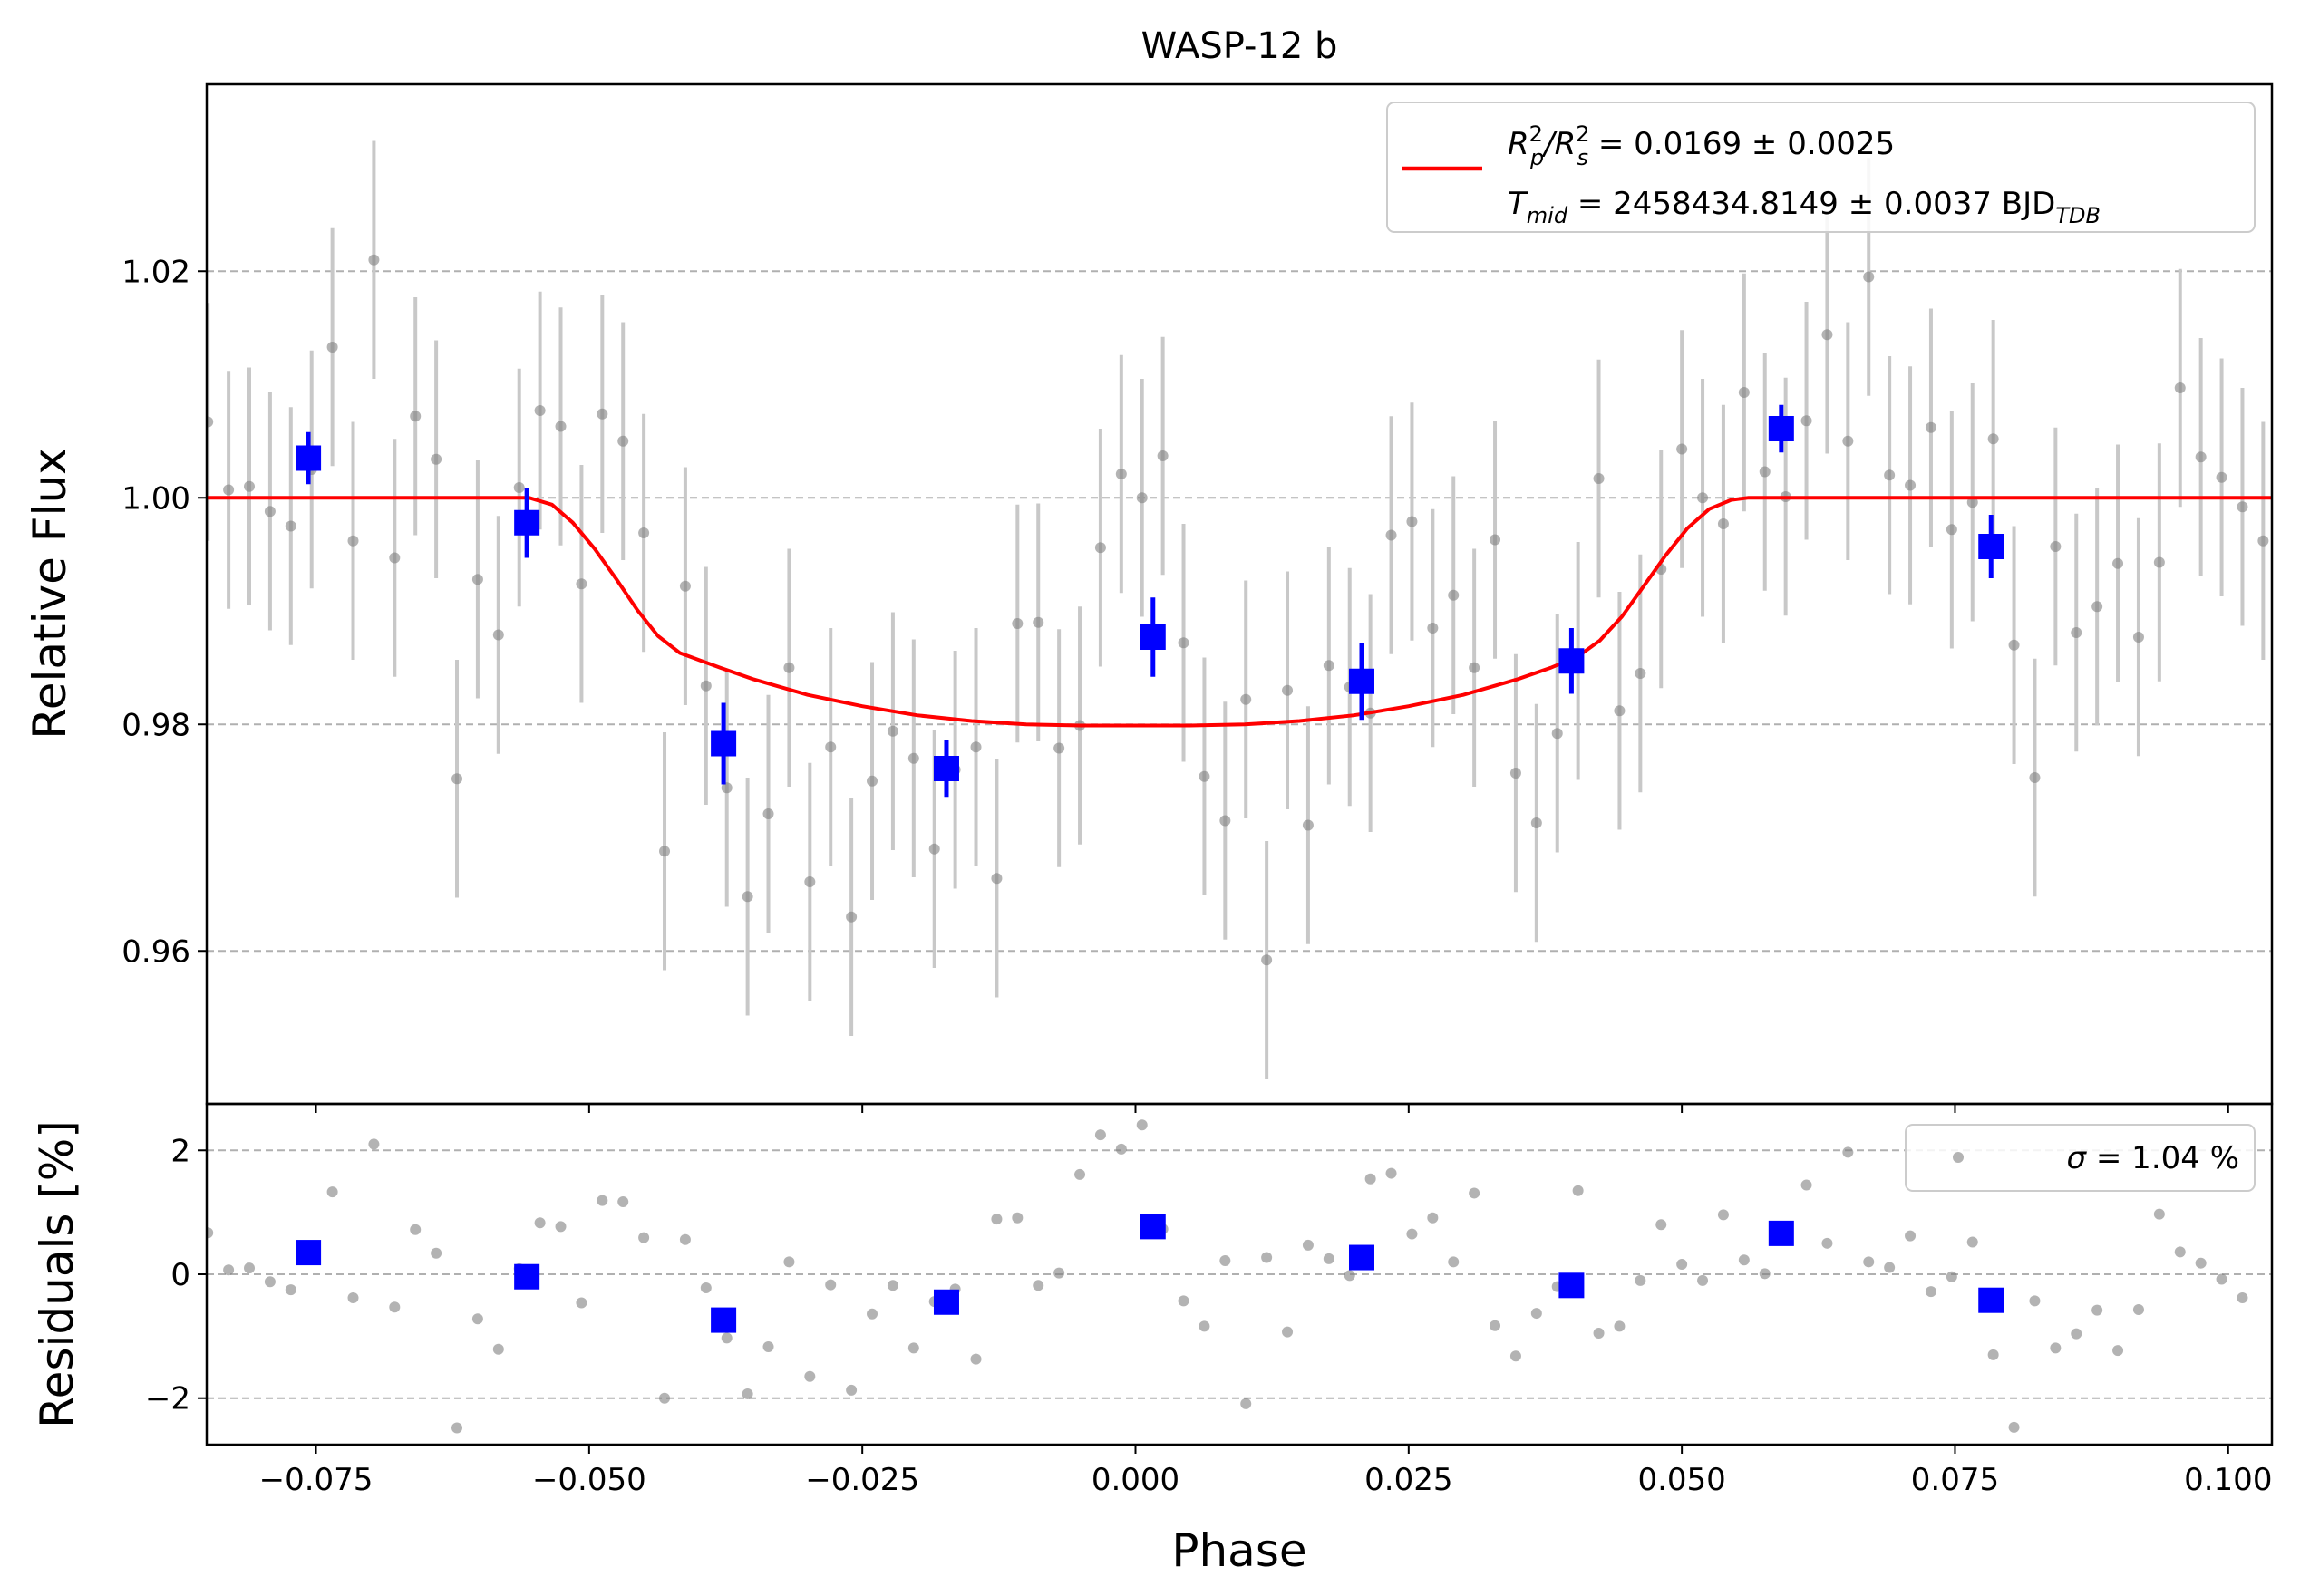 The image size is (2300, 1596). I want to click on x-tick-label: 0.000, so click(1135, 1480).